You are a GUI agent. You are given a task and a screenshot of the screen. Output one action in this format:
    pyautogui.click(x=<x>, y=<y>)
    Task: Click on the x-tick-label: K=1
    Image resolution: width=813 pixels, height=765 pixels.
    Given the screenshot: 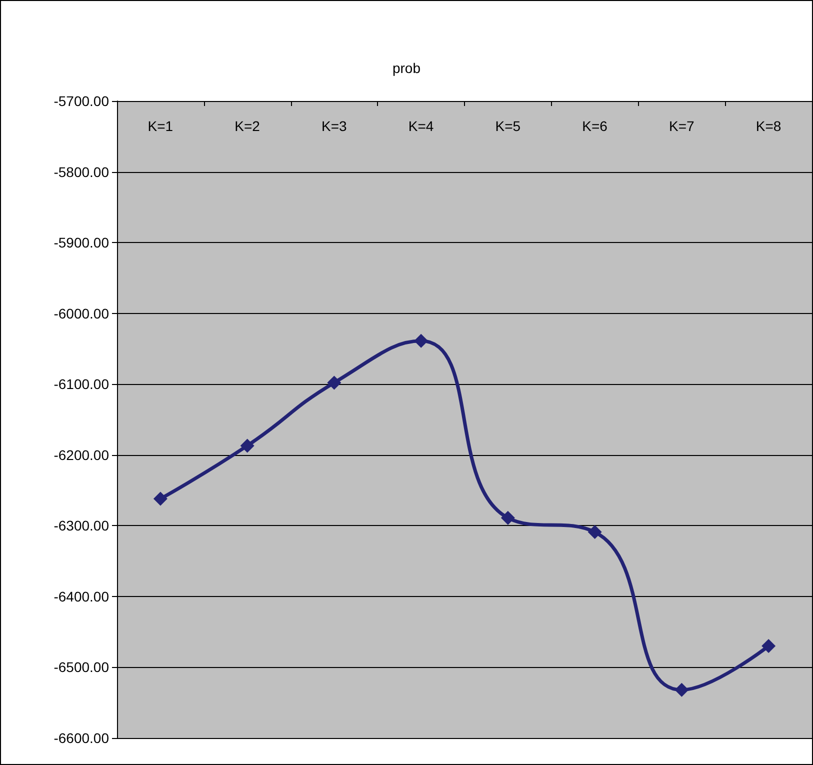 What is the action you would take?
    pyautogui.click(x=161, y=126)
    